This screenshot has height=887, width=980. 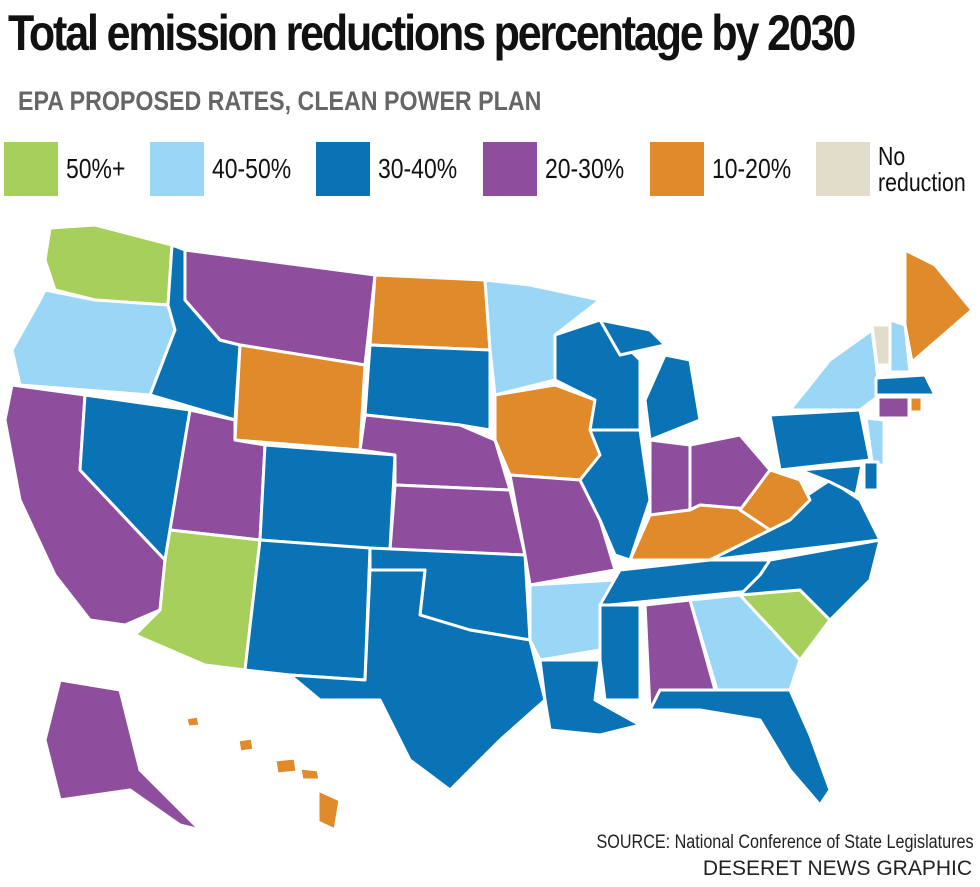 I want to click on subtitle: EPA PROPOSED RATES, CLEAN POWER PLAN, so click(x=280, y=101).